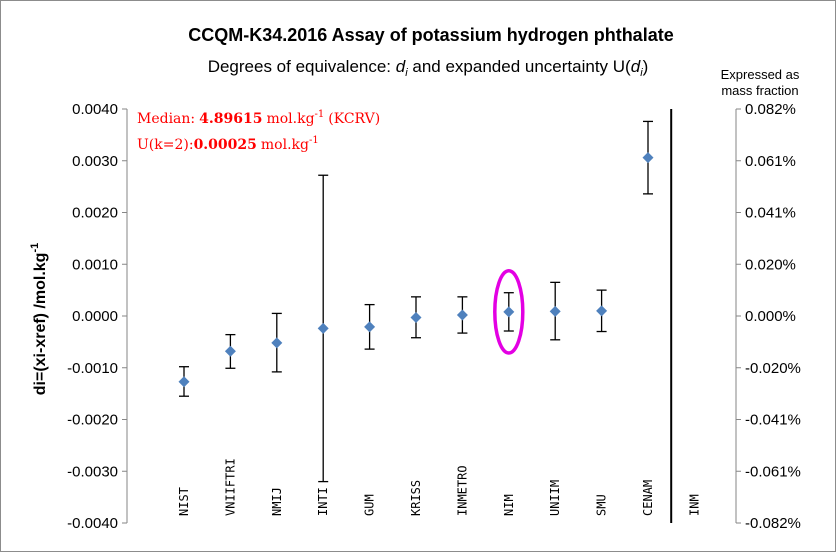 The width and height of the screenshot is (836, 553). I want to click on category-label: INTI, so click(323, 501).